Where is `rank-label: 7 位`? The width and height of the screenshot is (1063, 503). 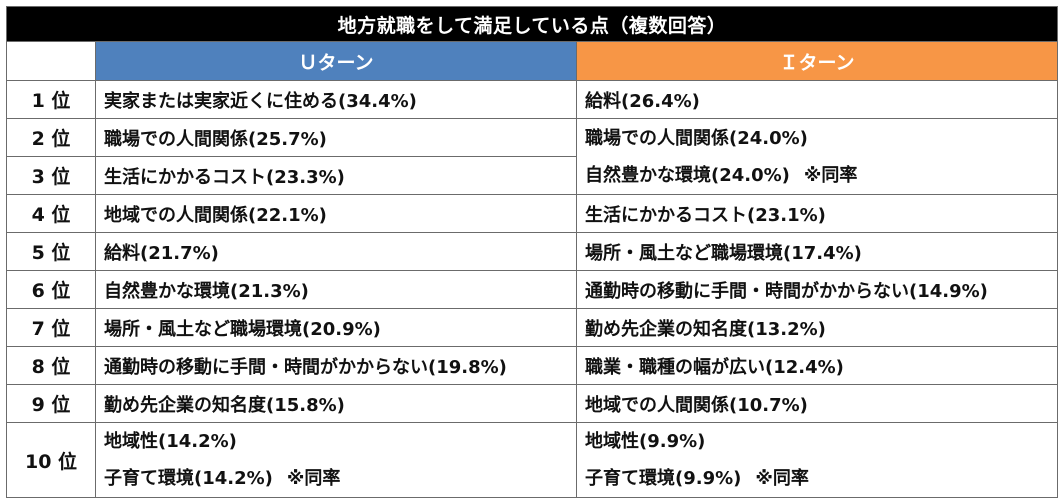
rank-label: 7 位 is located at coordinates (51, 327).